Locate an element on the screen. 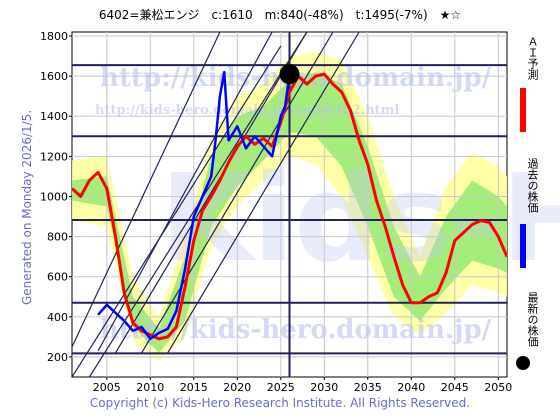 Image resolution: width=560 pixels, height=420 pixels. legend-swatch-latest is located at coordinates (523, 363).